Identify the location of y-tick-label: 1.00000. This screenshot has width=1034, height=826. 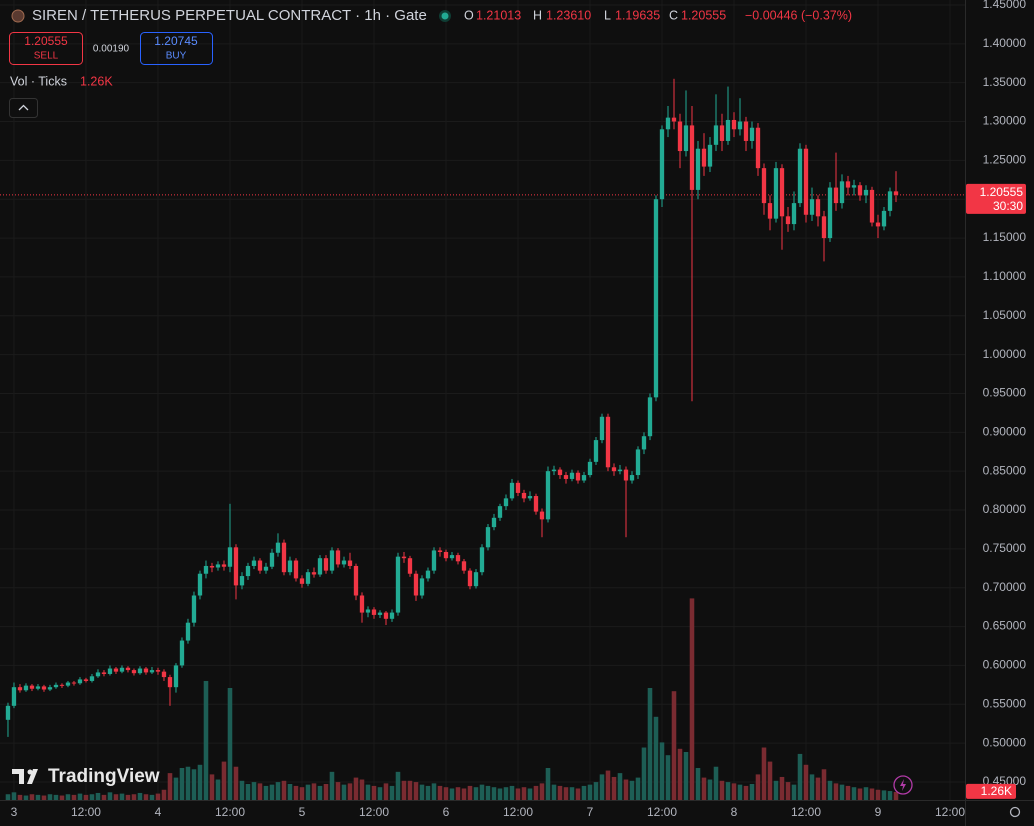
(1005, 354).